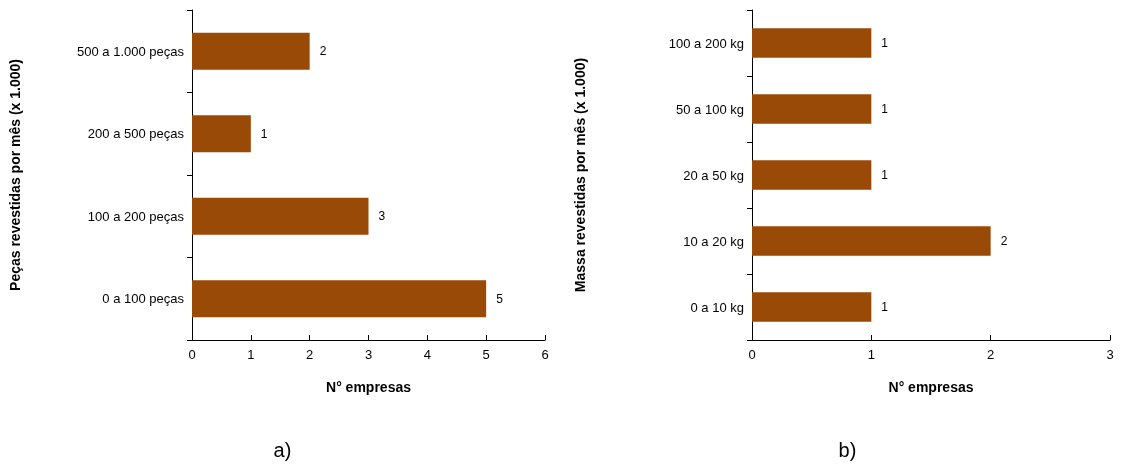 The height and width of the screenshot is (470, 1130). What do you see at coordinates (713, 175) in the screenshot?
I see `y-tick-label: 20 a 50 kg` at bounding box center [713, 175].